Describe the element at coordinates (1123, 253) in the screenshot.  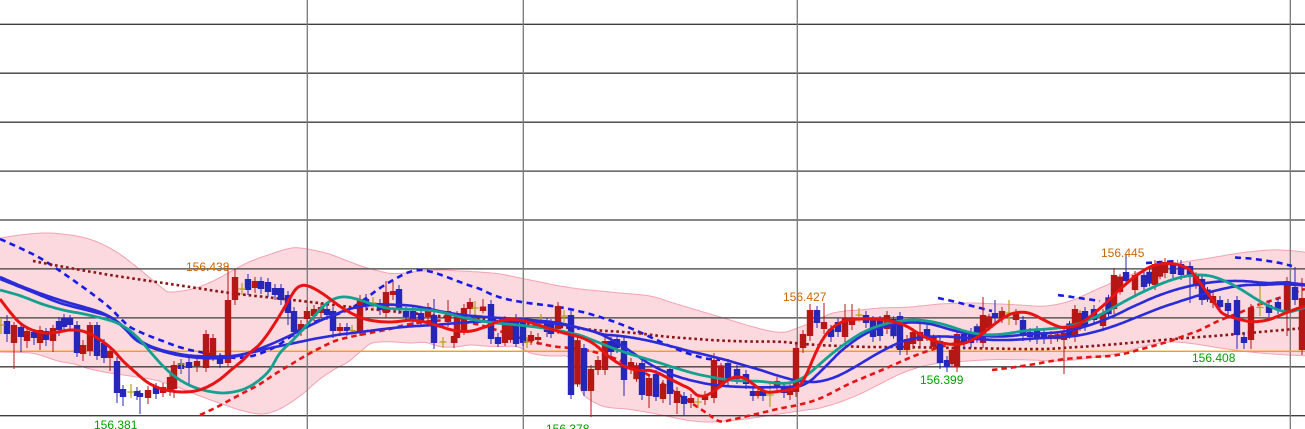
I see `svg-text: 156.445` at that location.